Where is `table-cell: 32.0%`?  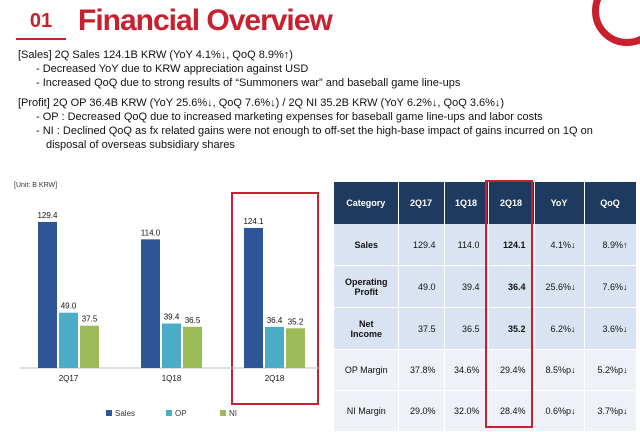
table-cell: 32.0% is located at coordinates (466, 411).